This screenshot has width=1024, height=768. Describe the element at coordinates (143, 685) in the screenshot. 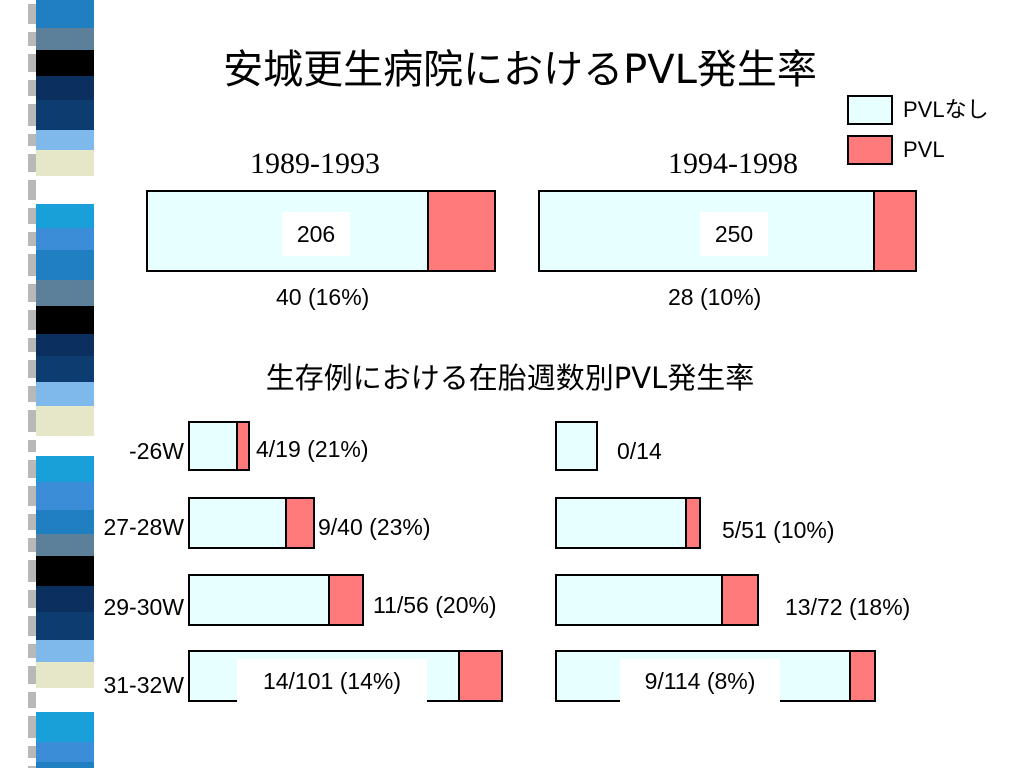

I see `week-label: 31-32W` at that location.